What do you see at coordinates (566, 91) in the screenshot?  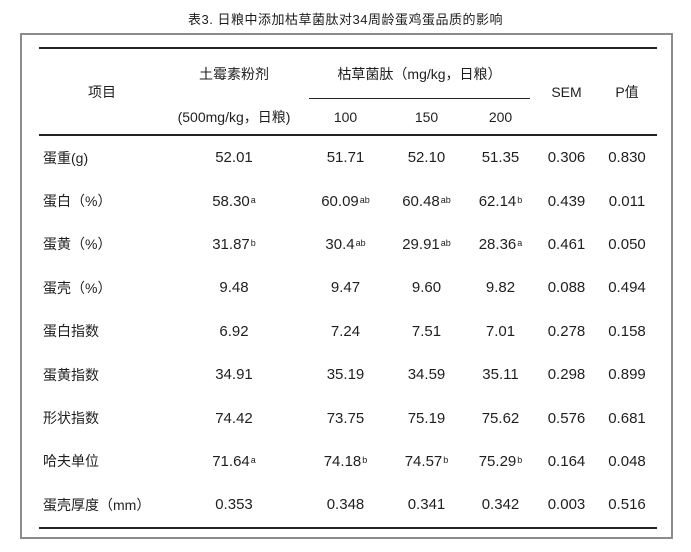 I see `header-sem-column: SEM` at bounding box center [566, 91].